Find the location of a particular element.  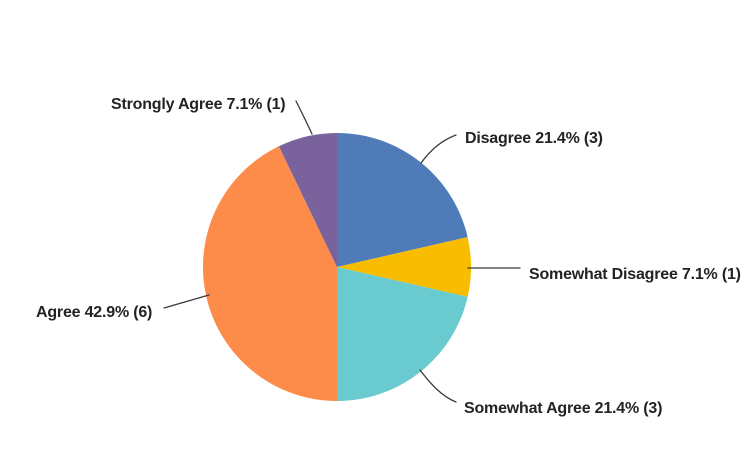

pie-slice-disagree is located at coordinates (402, 200).